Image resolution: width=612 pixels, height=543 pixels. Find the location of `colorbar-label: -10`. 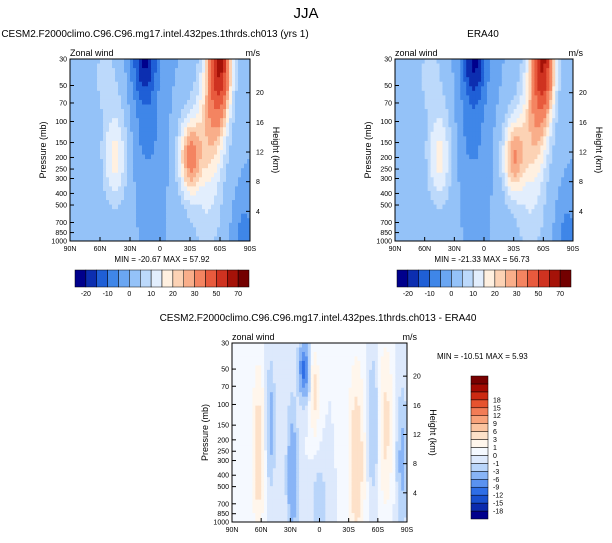

colorbar-label: -10 is located at coordinates (430, 294).